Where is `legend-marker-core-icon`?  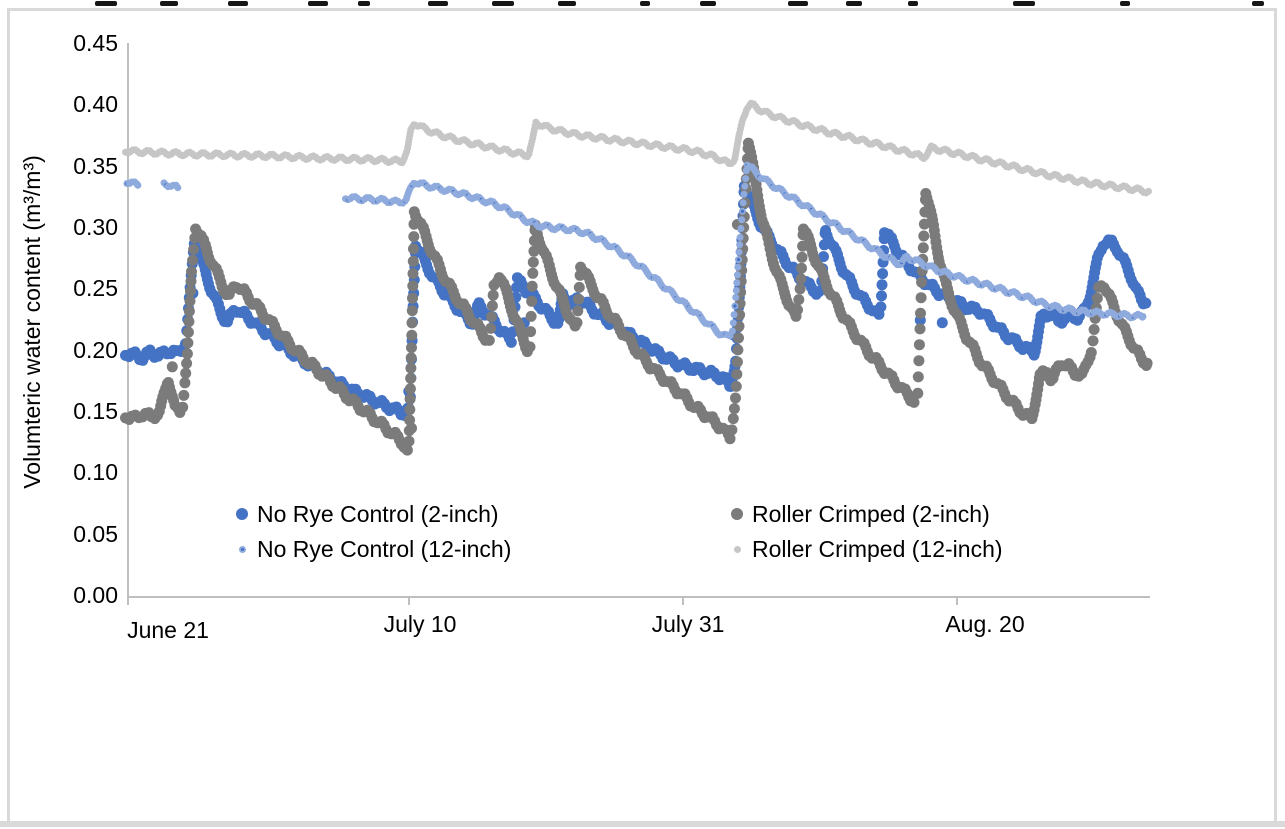
legend-marker-core-icon is located at coordinates (242, 549).